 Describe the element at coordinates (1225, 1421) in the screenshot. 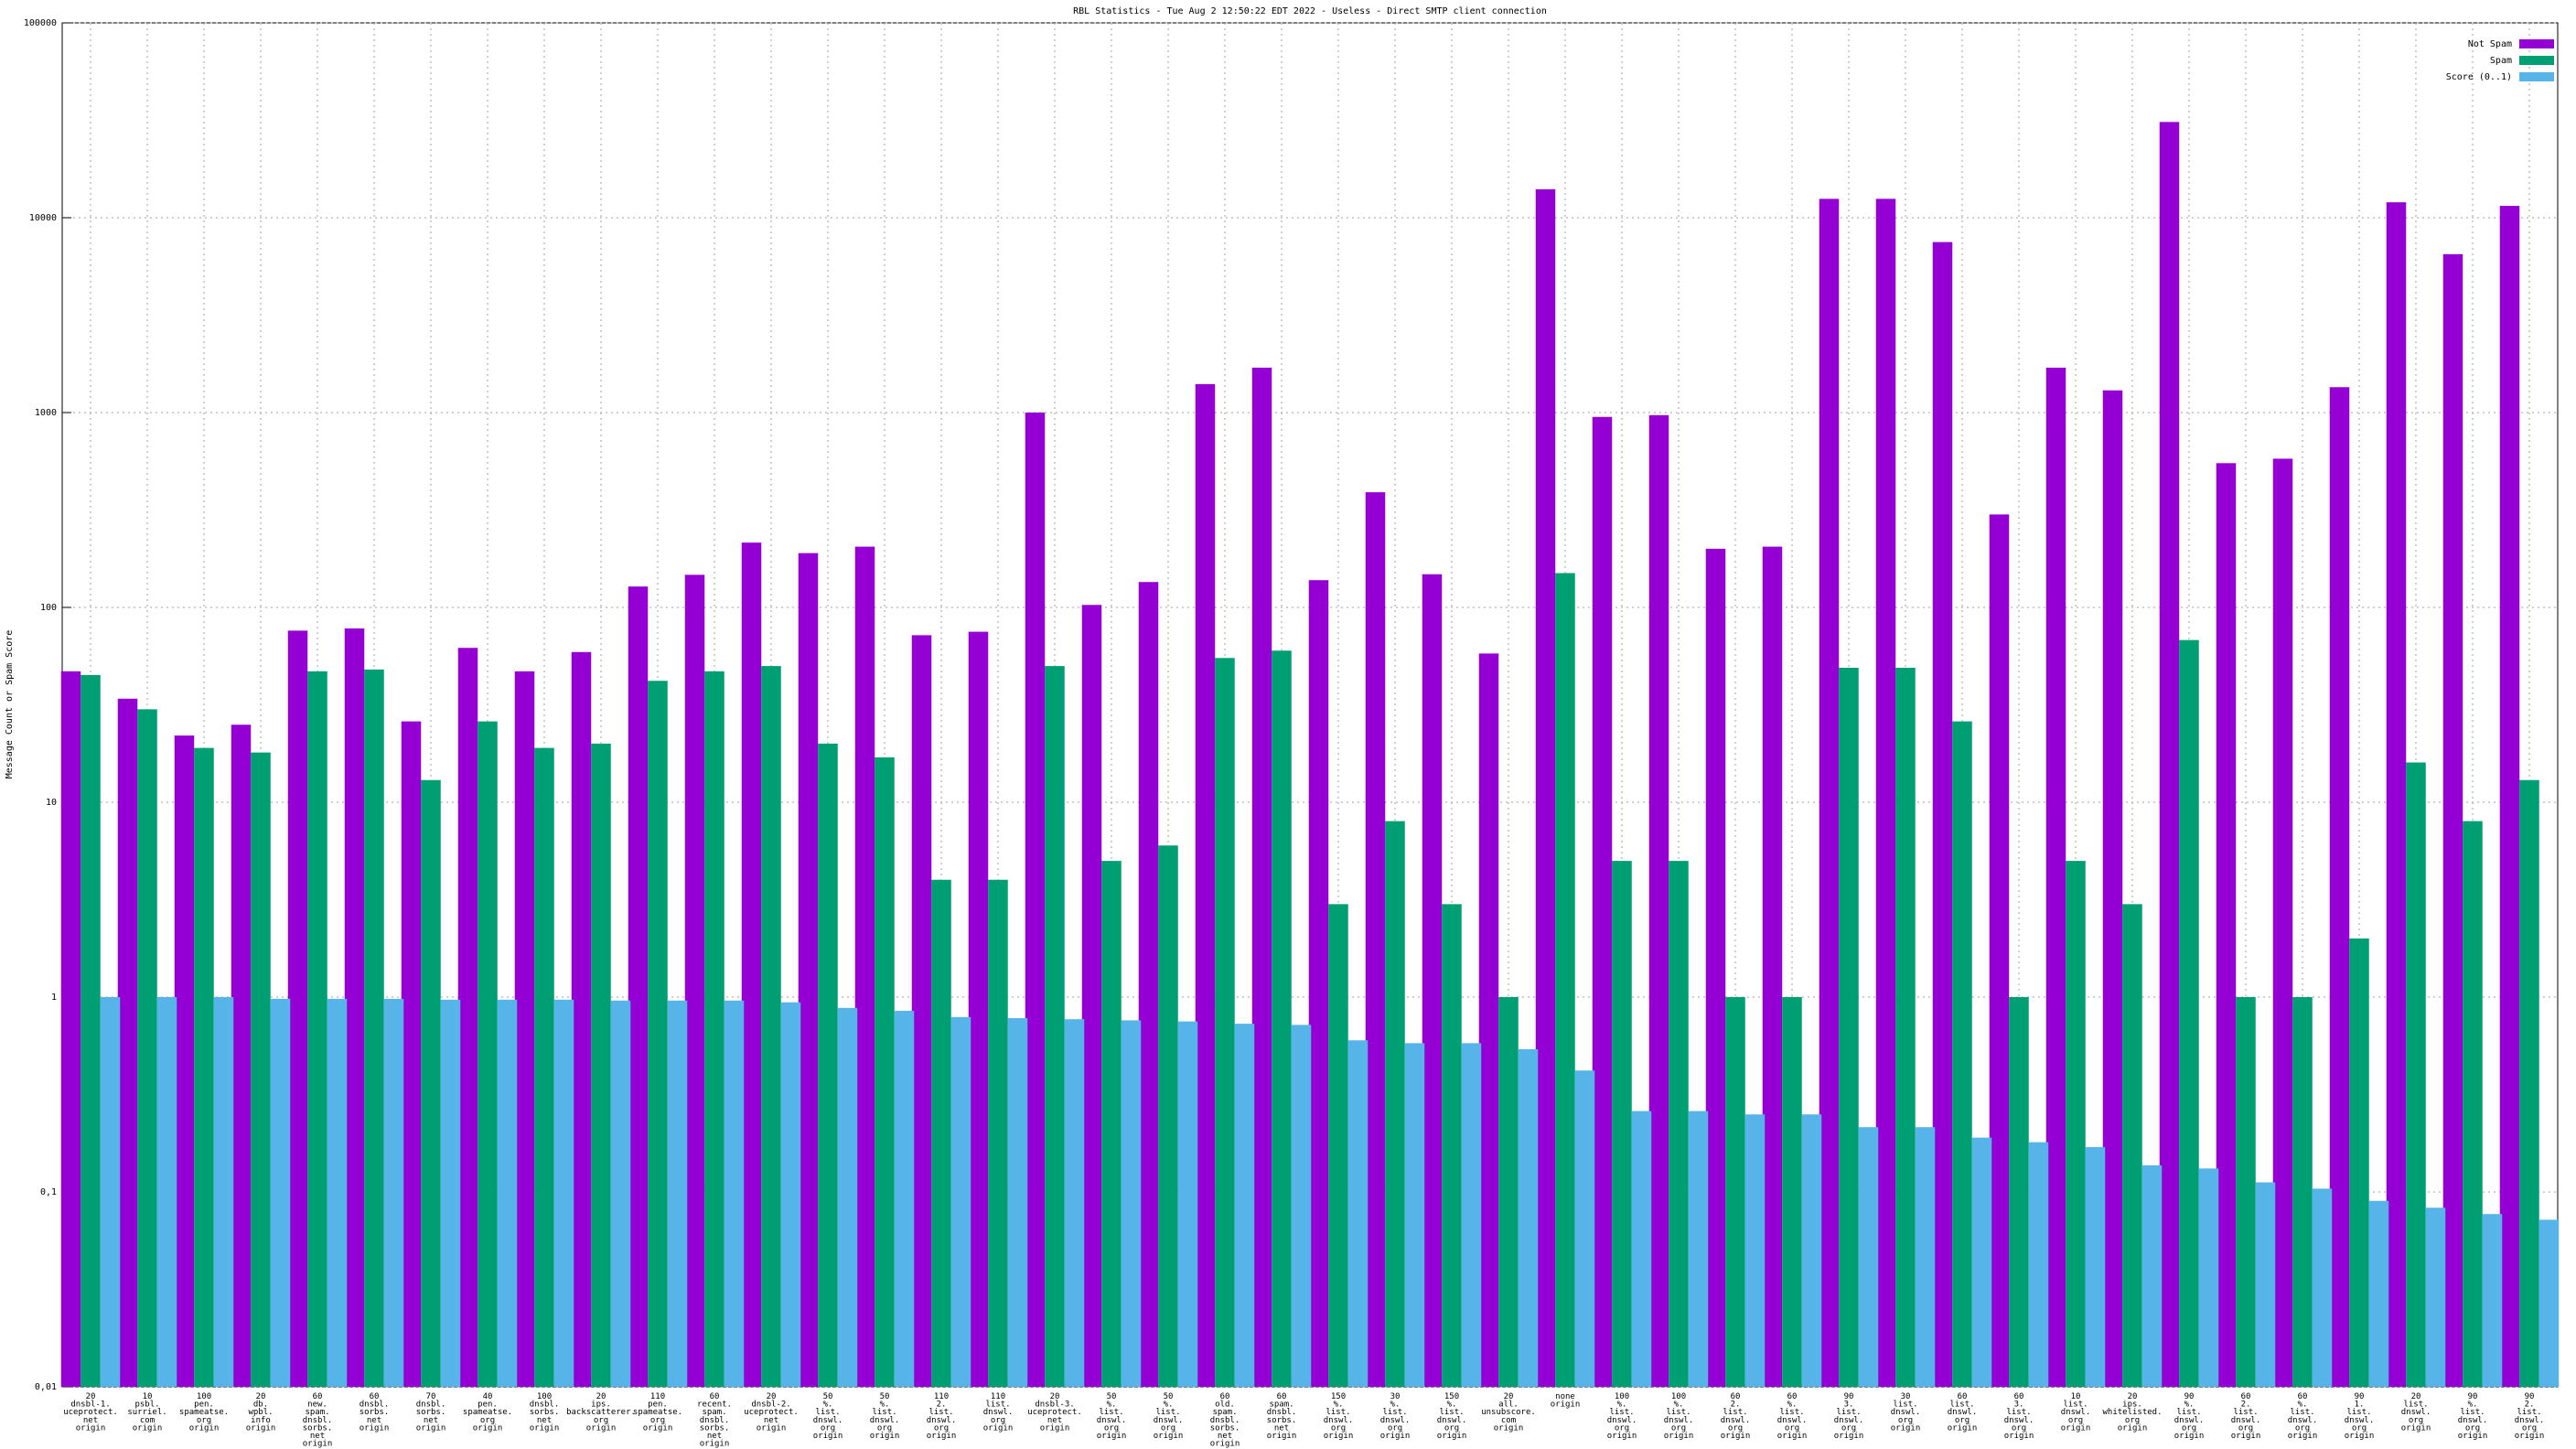

I see `x-tick-label: 60 old. spam. dnsbl. sorbs. net origin` at that location.